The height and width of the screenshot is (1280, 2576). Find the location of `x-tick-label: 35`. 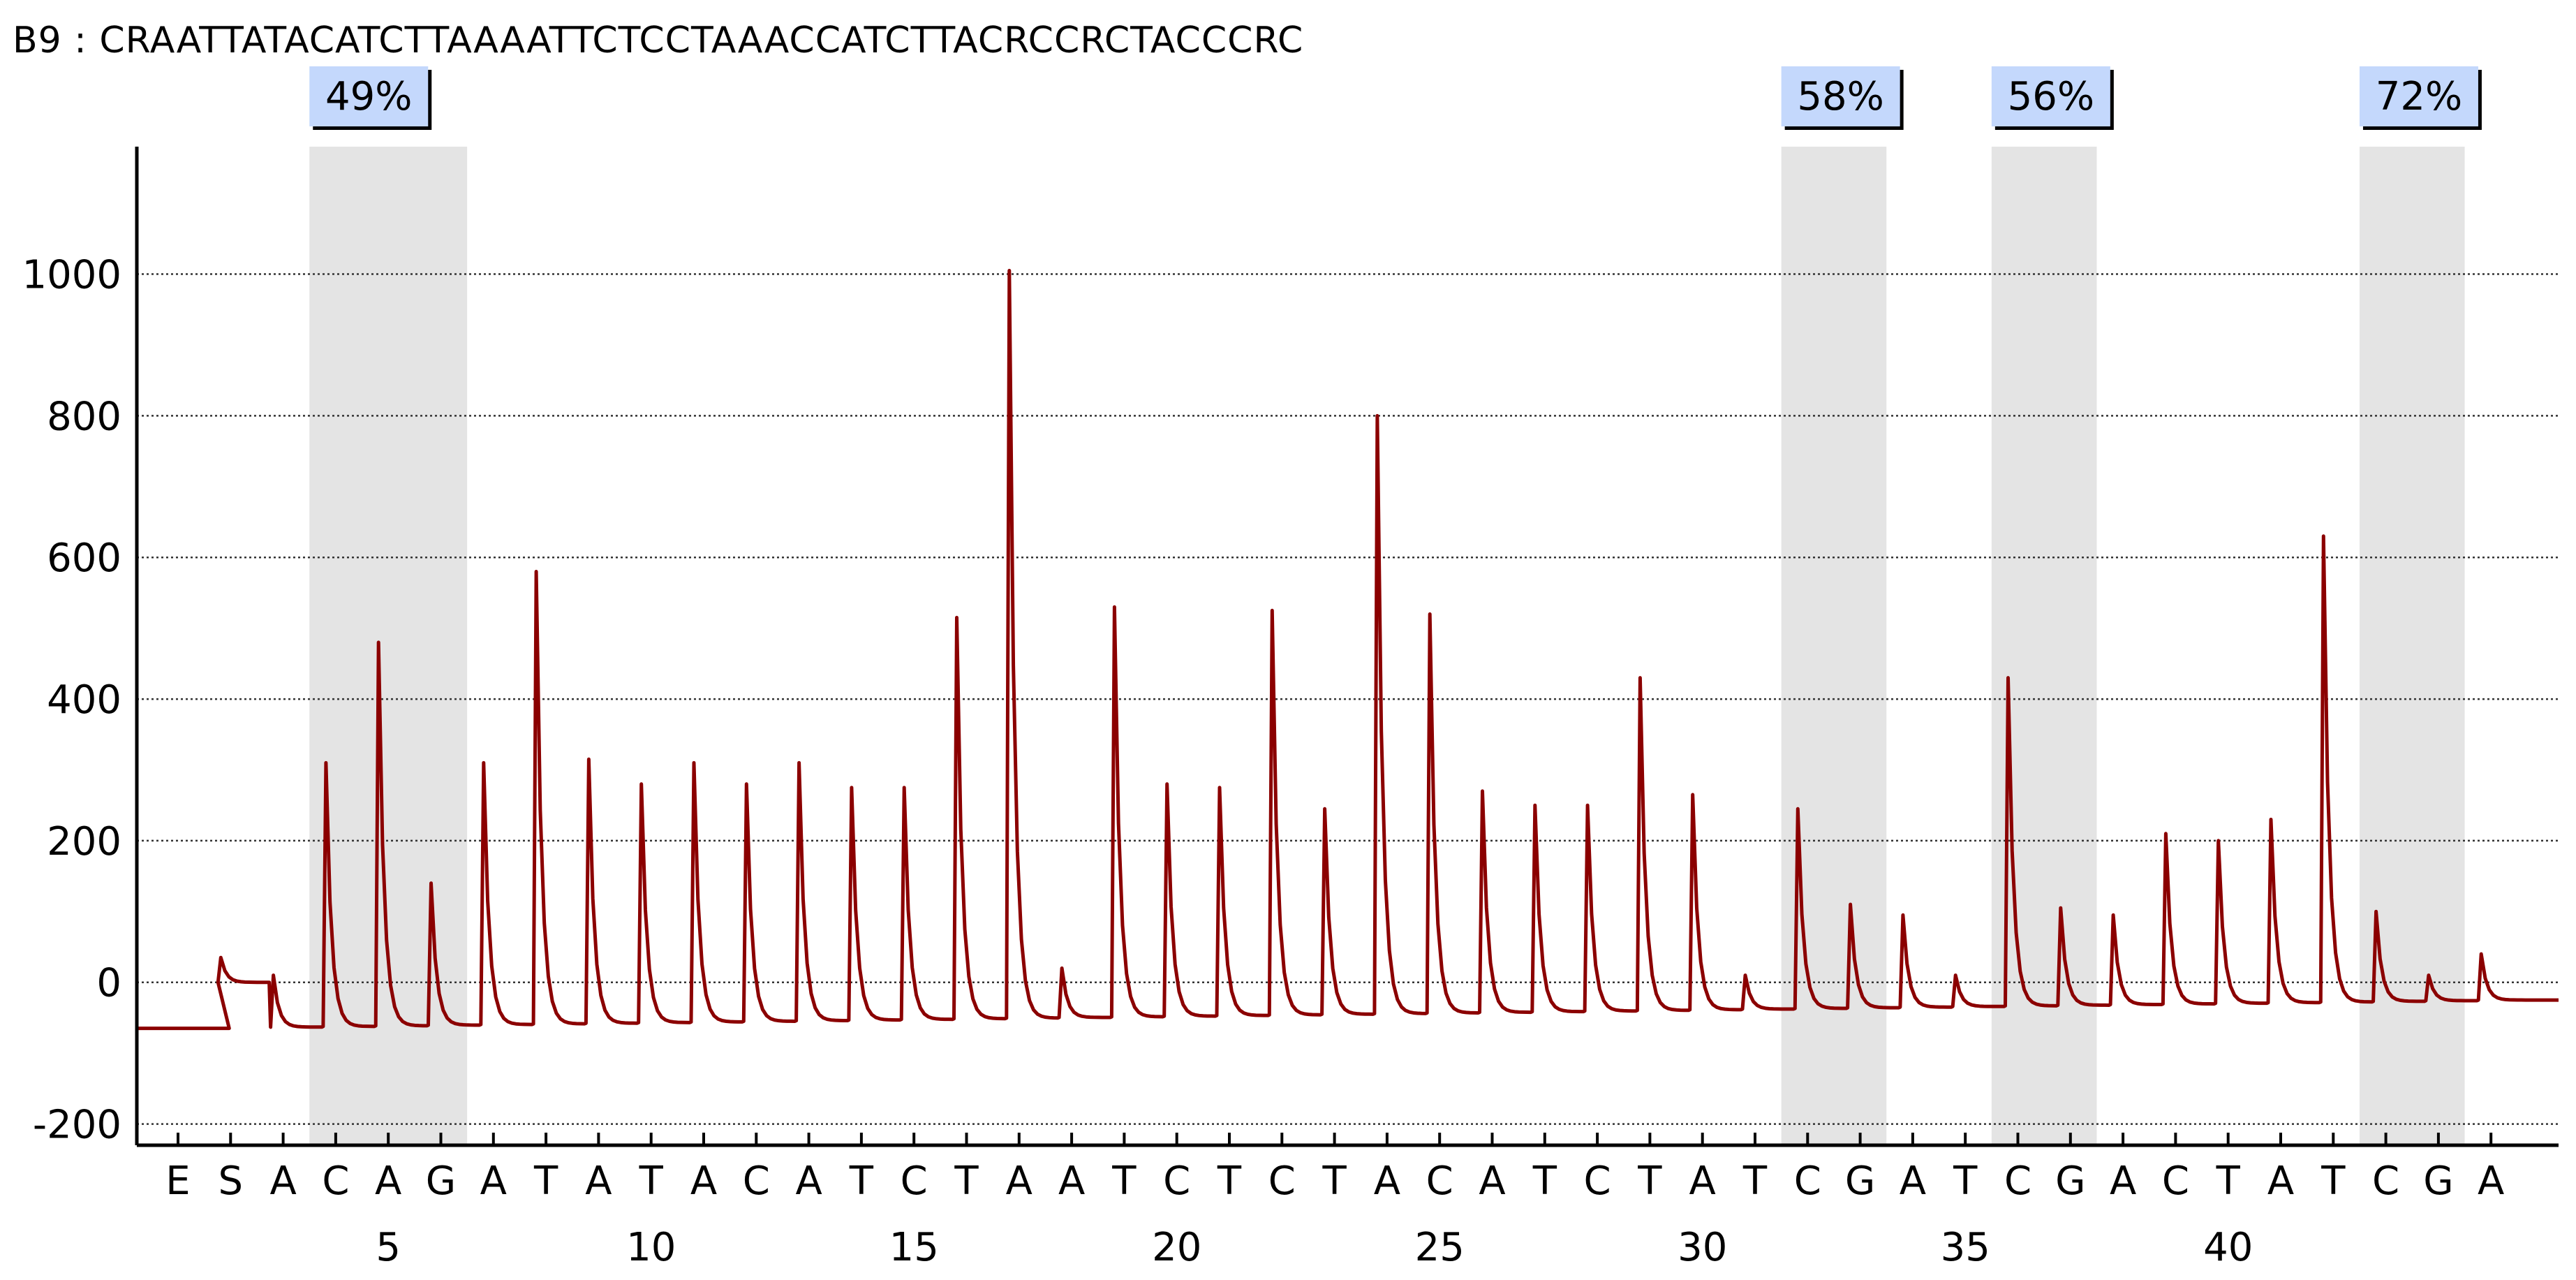

x-tick-label: 35 is located at coordinates (1965, 1247).